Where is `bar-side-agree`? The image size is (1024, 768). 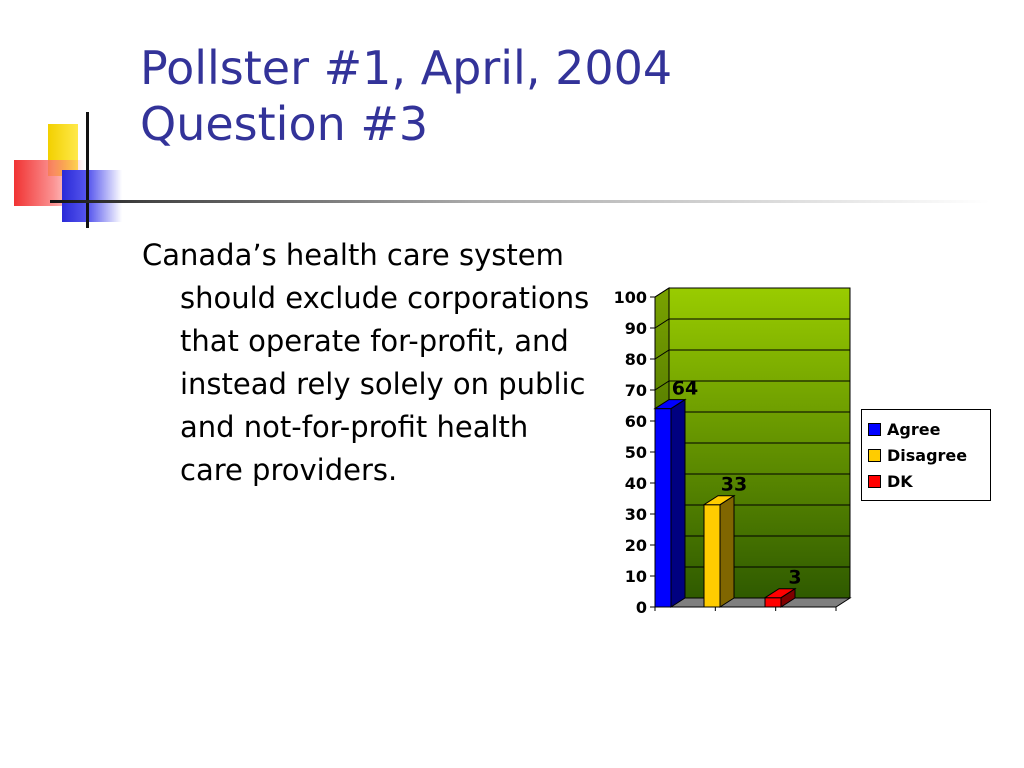
bar-side-agree is located at coordinates (678, 503).